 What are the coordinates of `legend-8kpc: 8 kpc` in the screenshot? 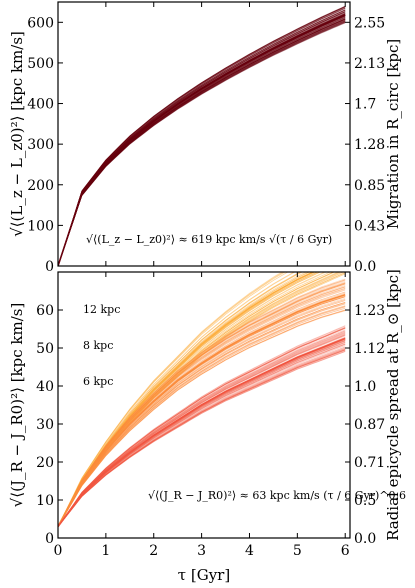 It's located at (98, 345).